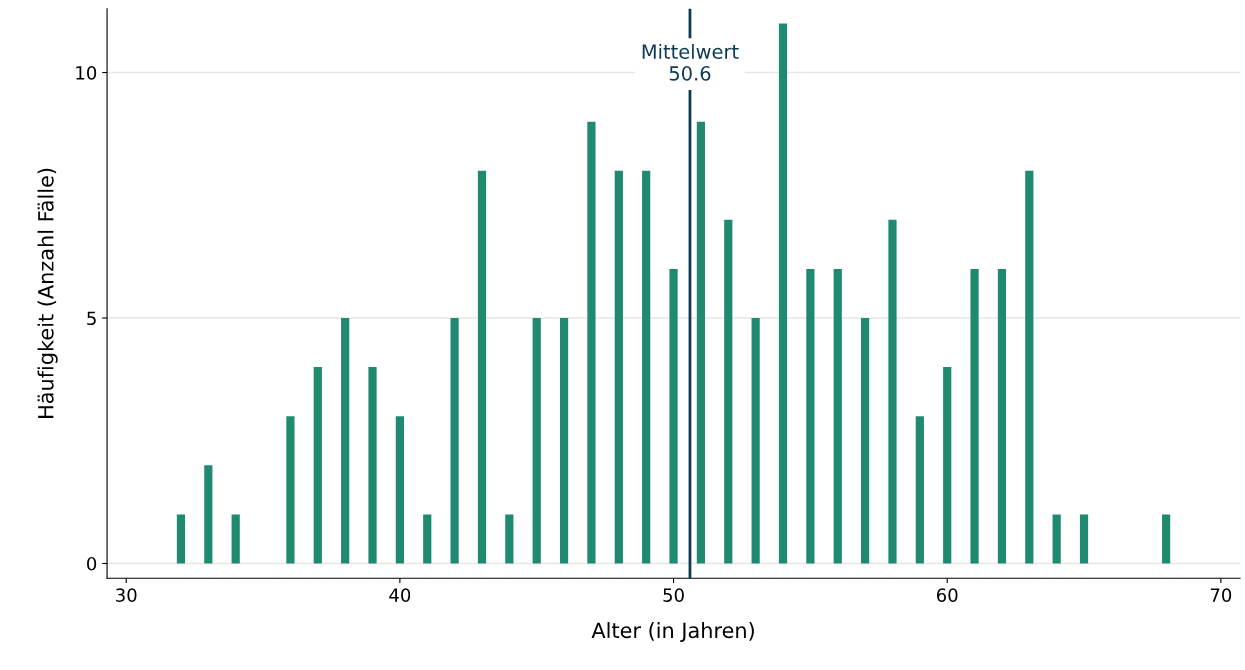  I want to click on y-axis-title: Häufigkeit (Anzahl Fälle), so click(47, 293).